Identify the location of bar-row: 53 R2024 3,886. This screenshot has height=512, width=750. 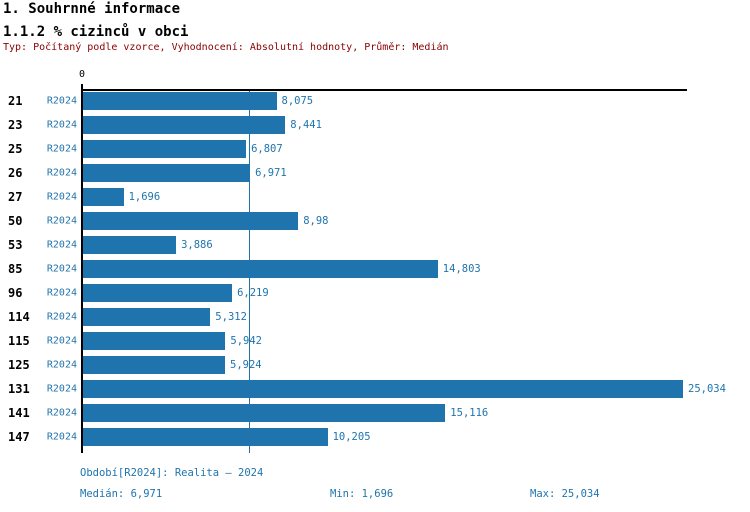
(375, 245).